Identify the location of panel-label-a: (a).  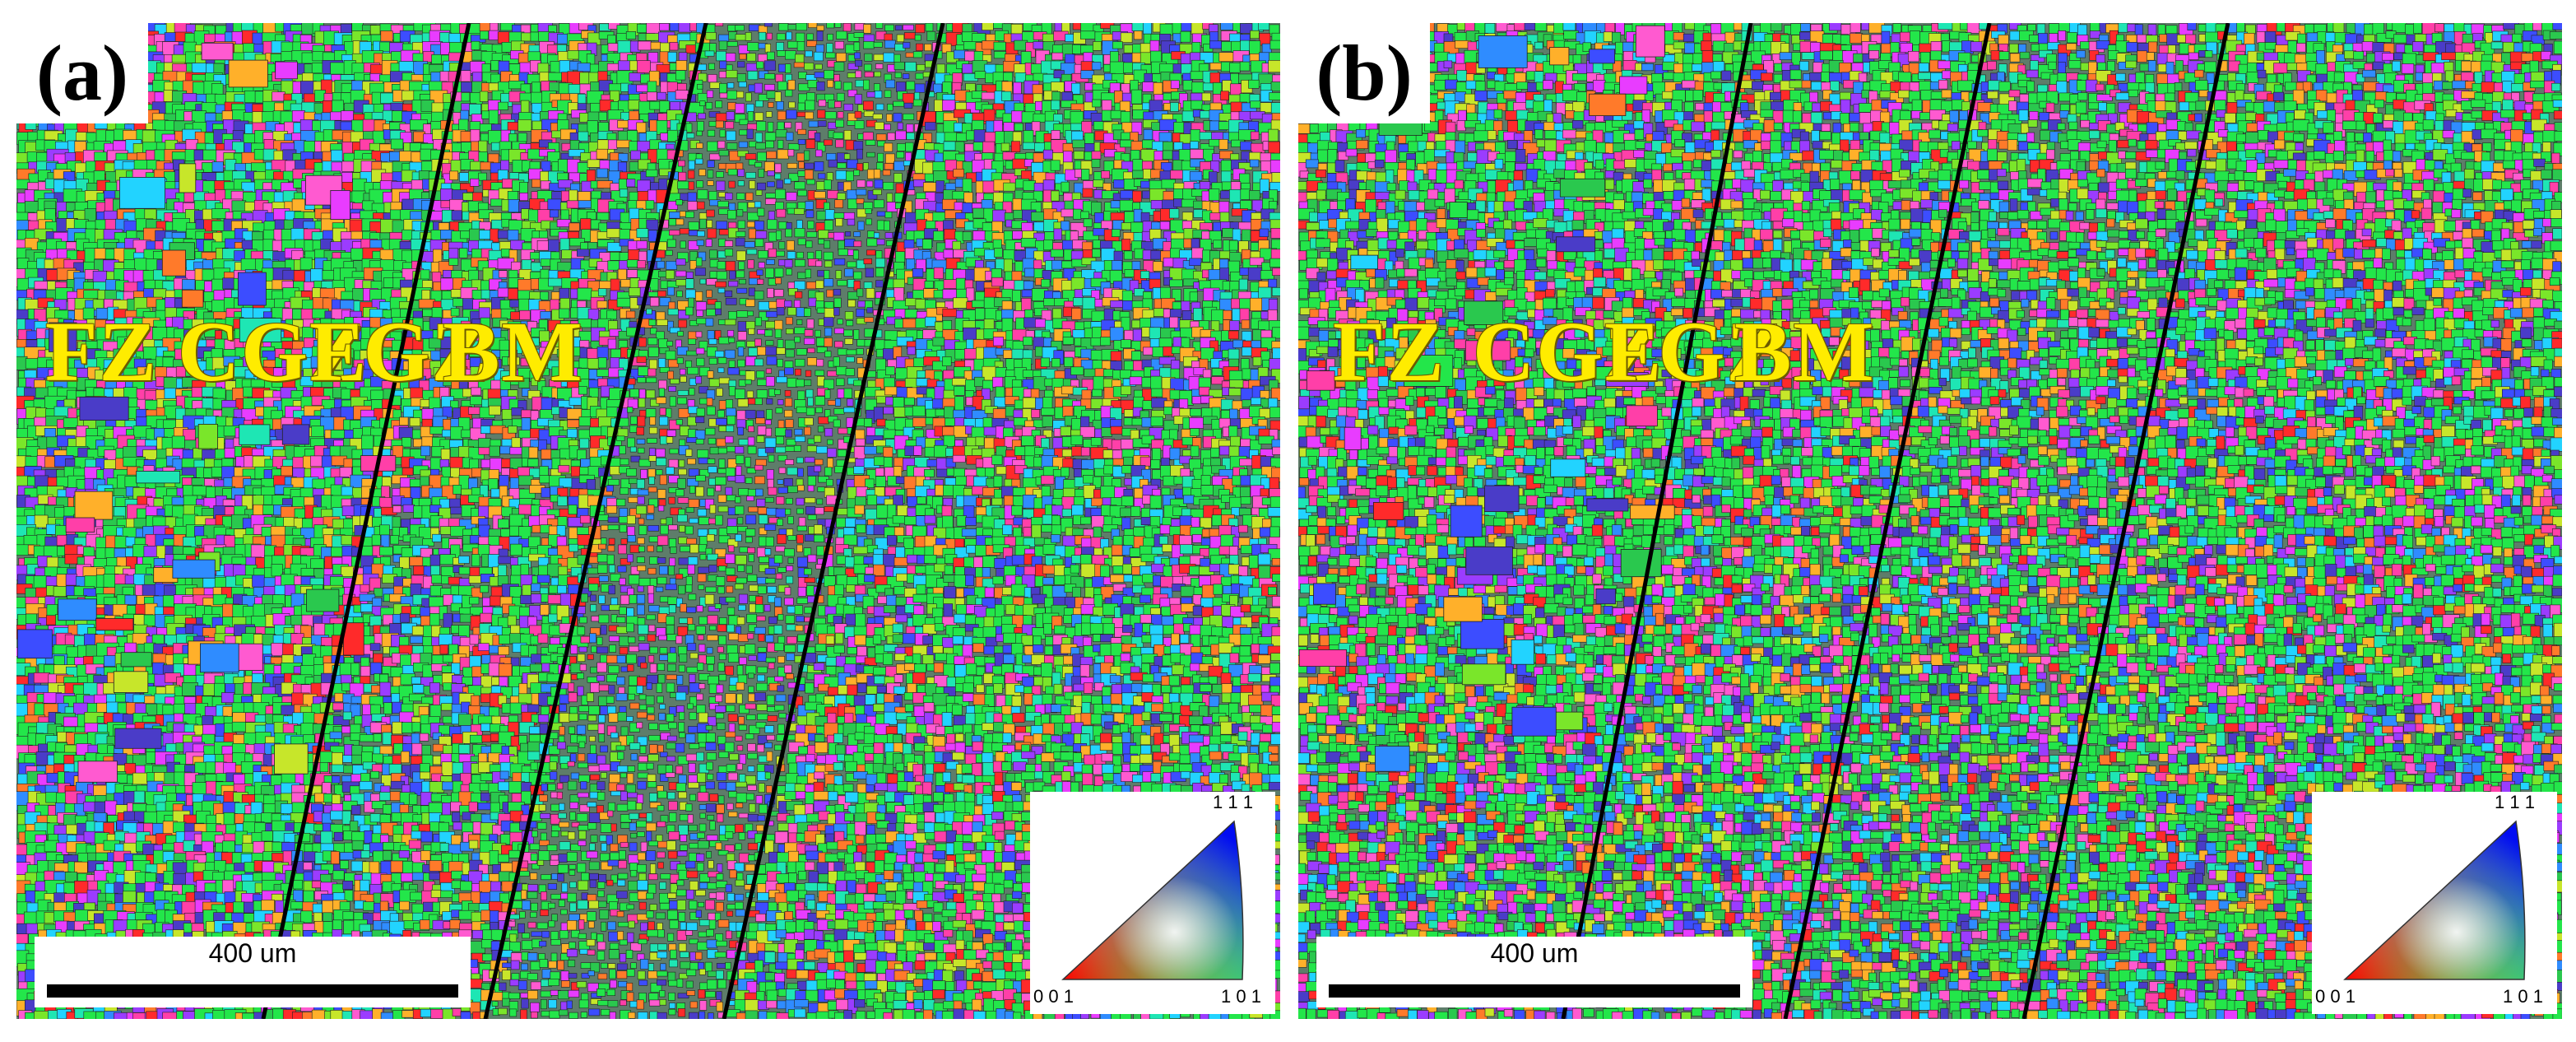
(82, 73).